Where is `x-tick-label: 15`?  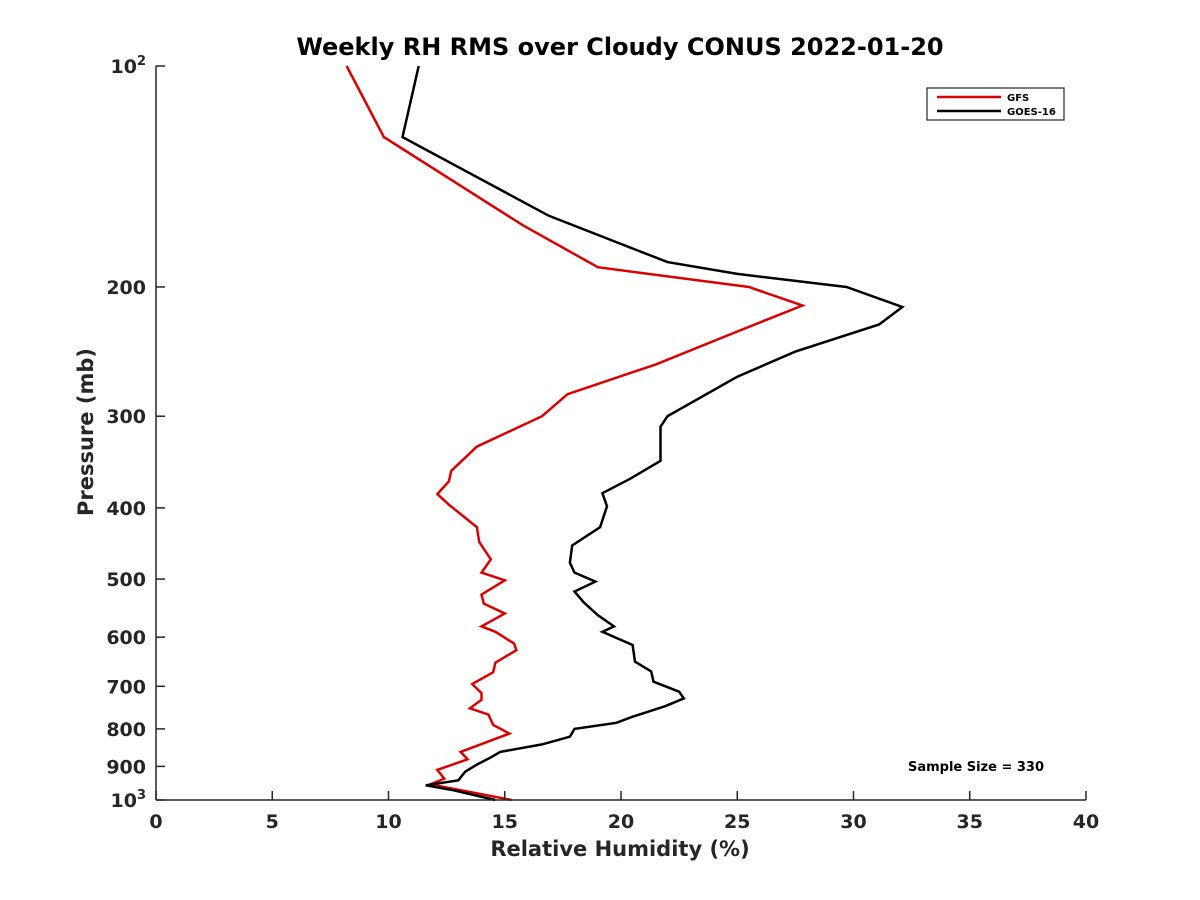
x-tick-label: 15 is located at coordinates (505, 822).